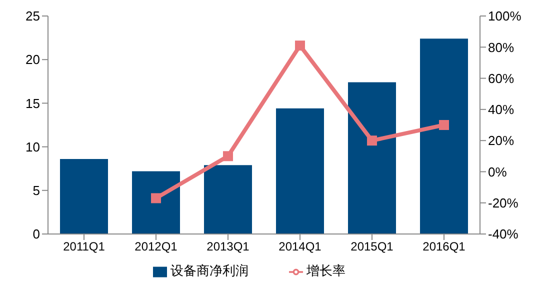 The height and width of the screenshot is (289, 543). I want to click on x-tick-label: 2014Q1, so click(300, 247).